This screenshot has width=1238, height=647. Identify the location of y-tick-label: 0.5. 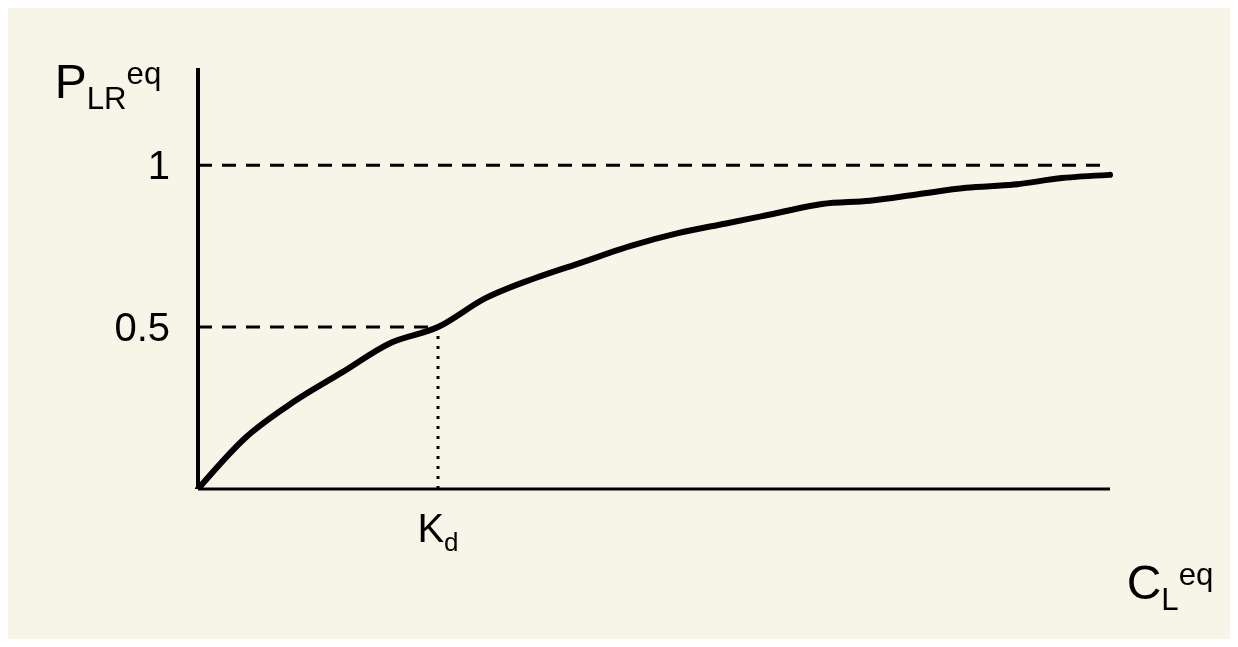
(142, 327).